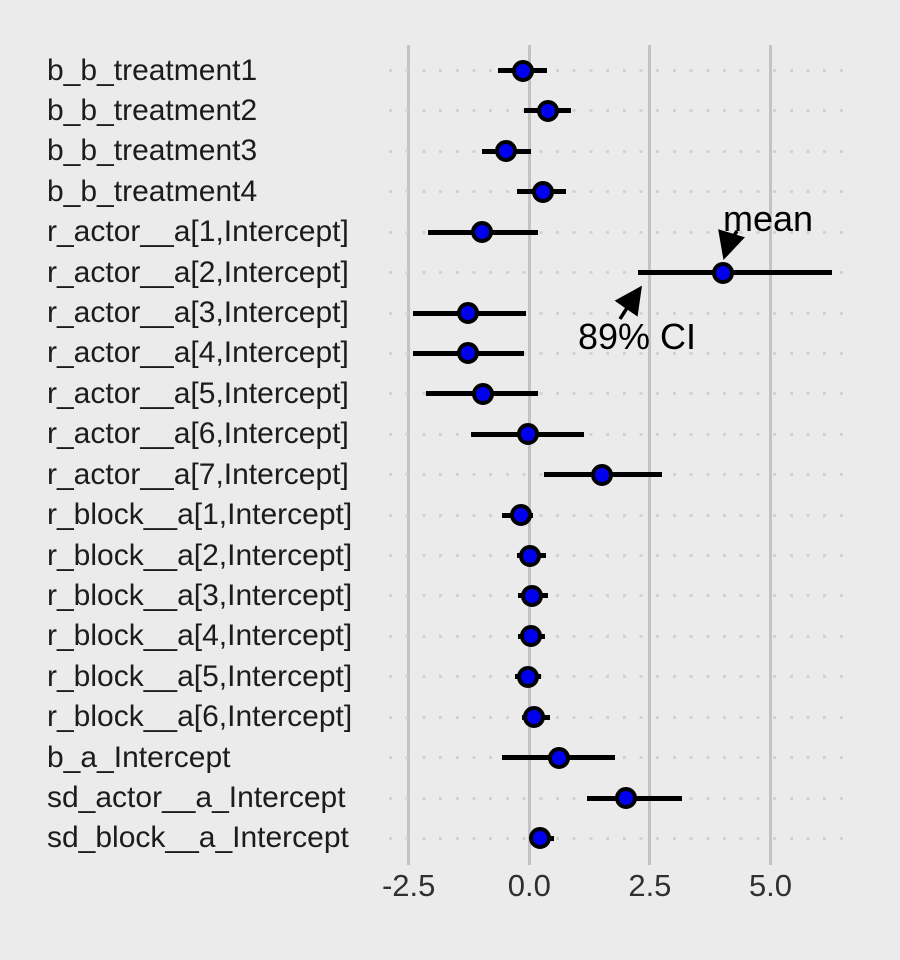 Image resolution: width=900 pixels, height=960 pixels. What do you see at coordinates (152, 191) in the screenshot?
I see `parameter-label: b_b_treatment4` at bounding box center [152, 191].